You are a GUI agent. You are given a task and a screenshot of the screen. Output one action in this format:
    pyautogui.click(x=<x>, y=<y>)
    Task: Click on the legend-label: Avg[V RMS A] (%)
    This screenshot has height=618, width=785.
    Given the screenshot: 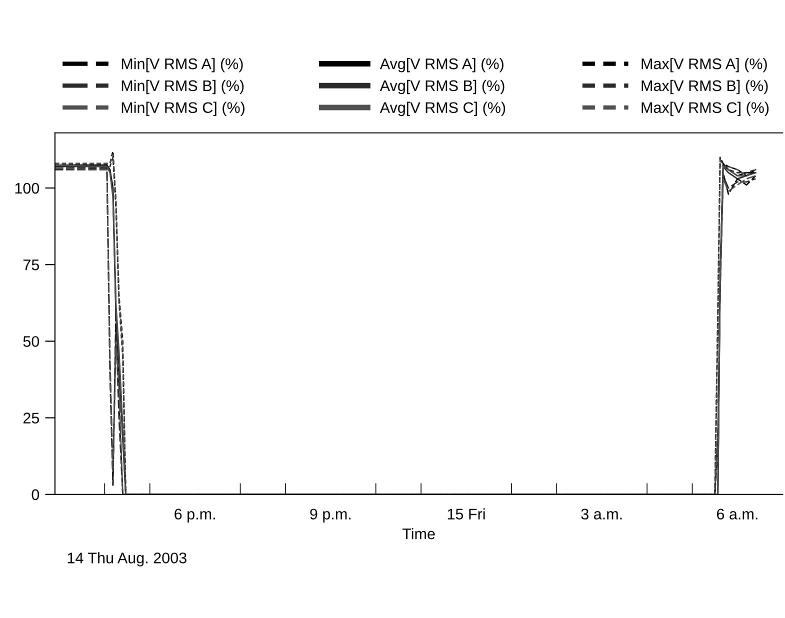 What is the action you would take?
    pyautogui.click(x=442, y=65)
    